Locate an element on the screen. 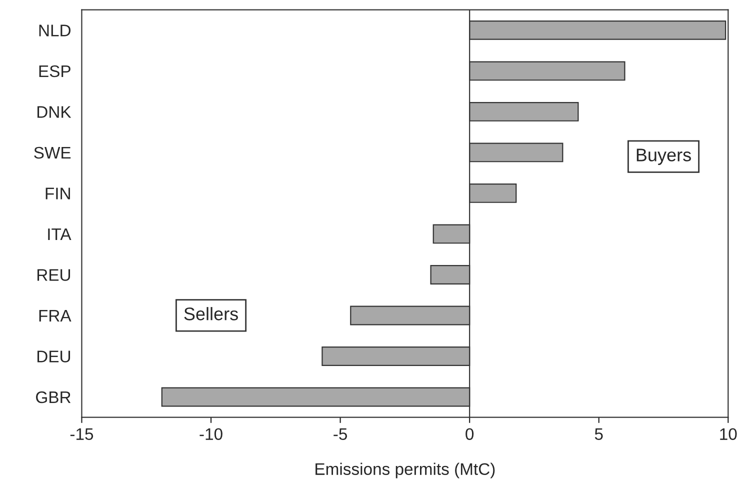  y-tick-label: REU is located at coordinates (53, 275).